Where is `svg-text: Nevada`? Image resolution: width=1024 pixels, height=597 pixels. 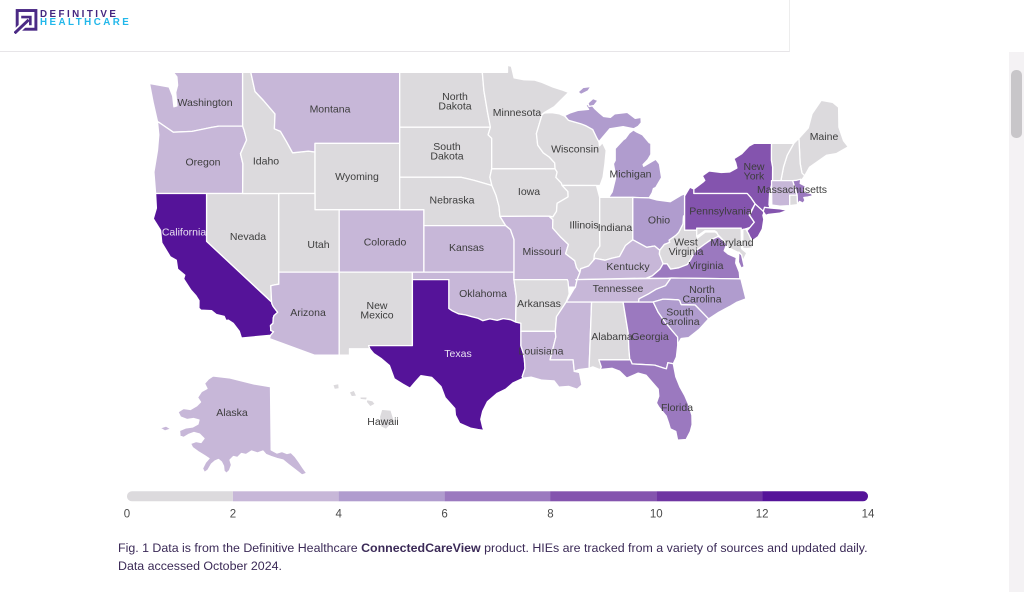 svg-text: Nevada is located at coordinates (248, 237).